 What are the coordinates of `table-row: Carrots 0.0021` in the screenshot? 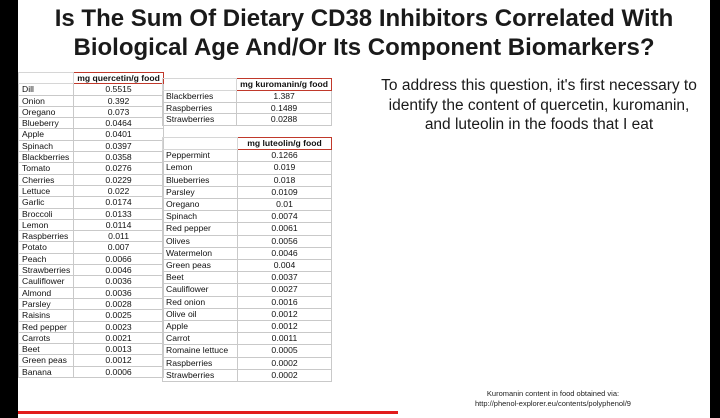 It's located at (91, 338).